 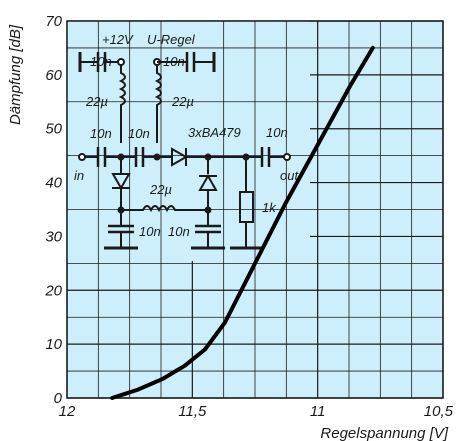 I want to click on c4-label: 10n, so click(x=139, y=133).